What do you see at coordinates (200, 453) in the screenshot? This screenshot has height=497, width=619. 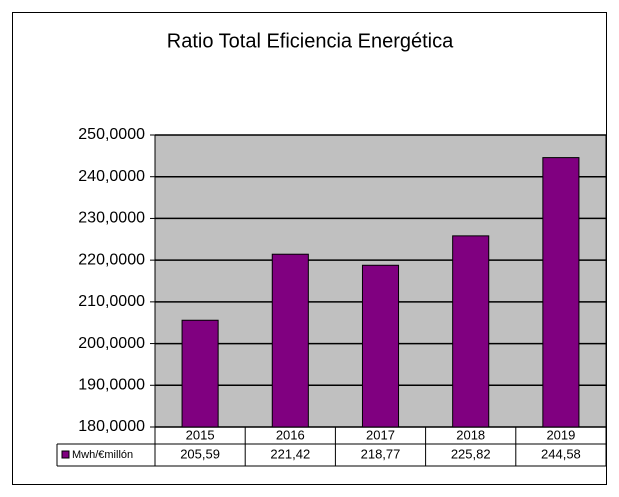 I see `data-label: 205,59` at bounding box center [200, 453].